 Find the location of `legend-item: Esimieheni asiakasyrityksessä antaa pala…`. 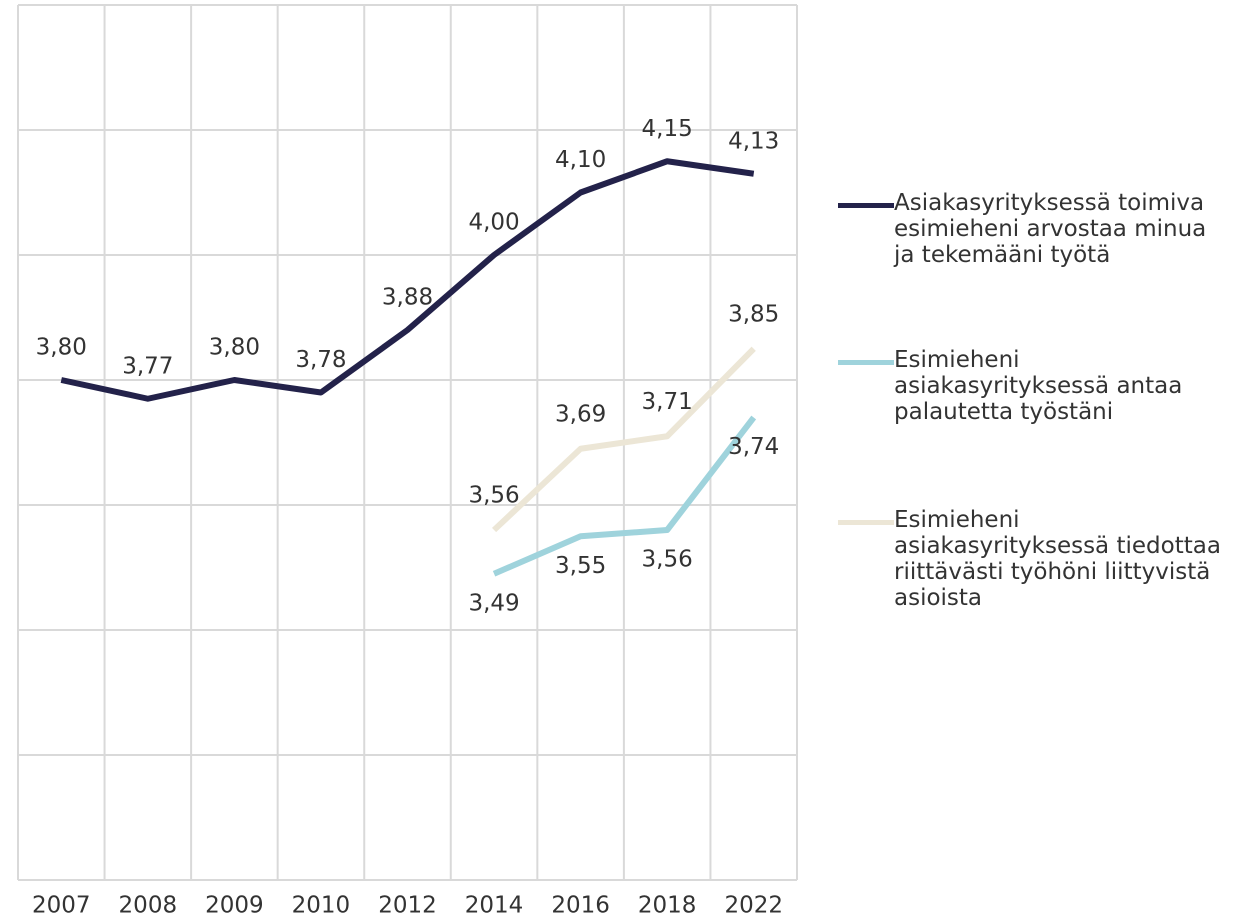

legend-item: Esimieheni asiakasyrityksessä antaa pala… is located at coordinates (1043, 386).